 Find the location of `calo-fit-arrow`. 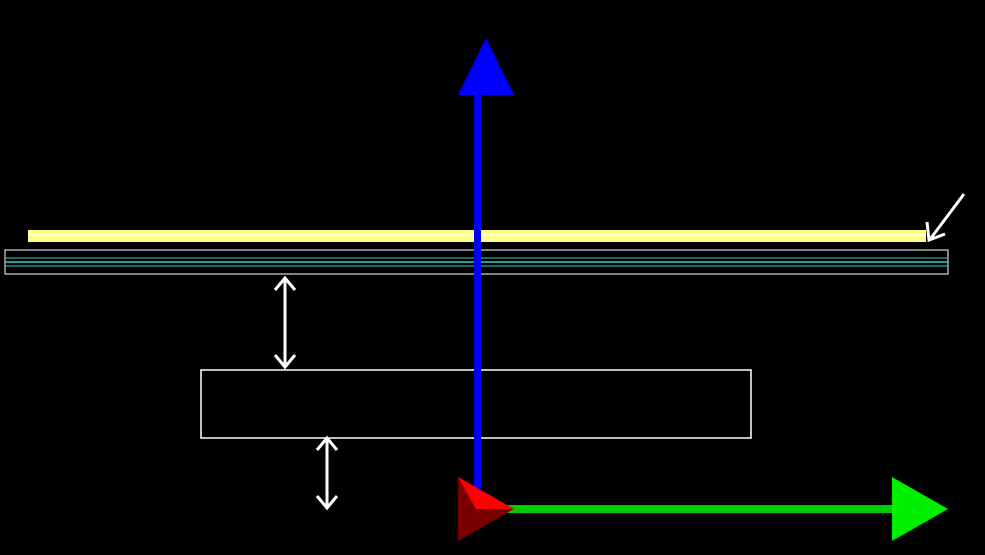

calo-fit-arrow is located at coordinates (327, 473).